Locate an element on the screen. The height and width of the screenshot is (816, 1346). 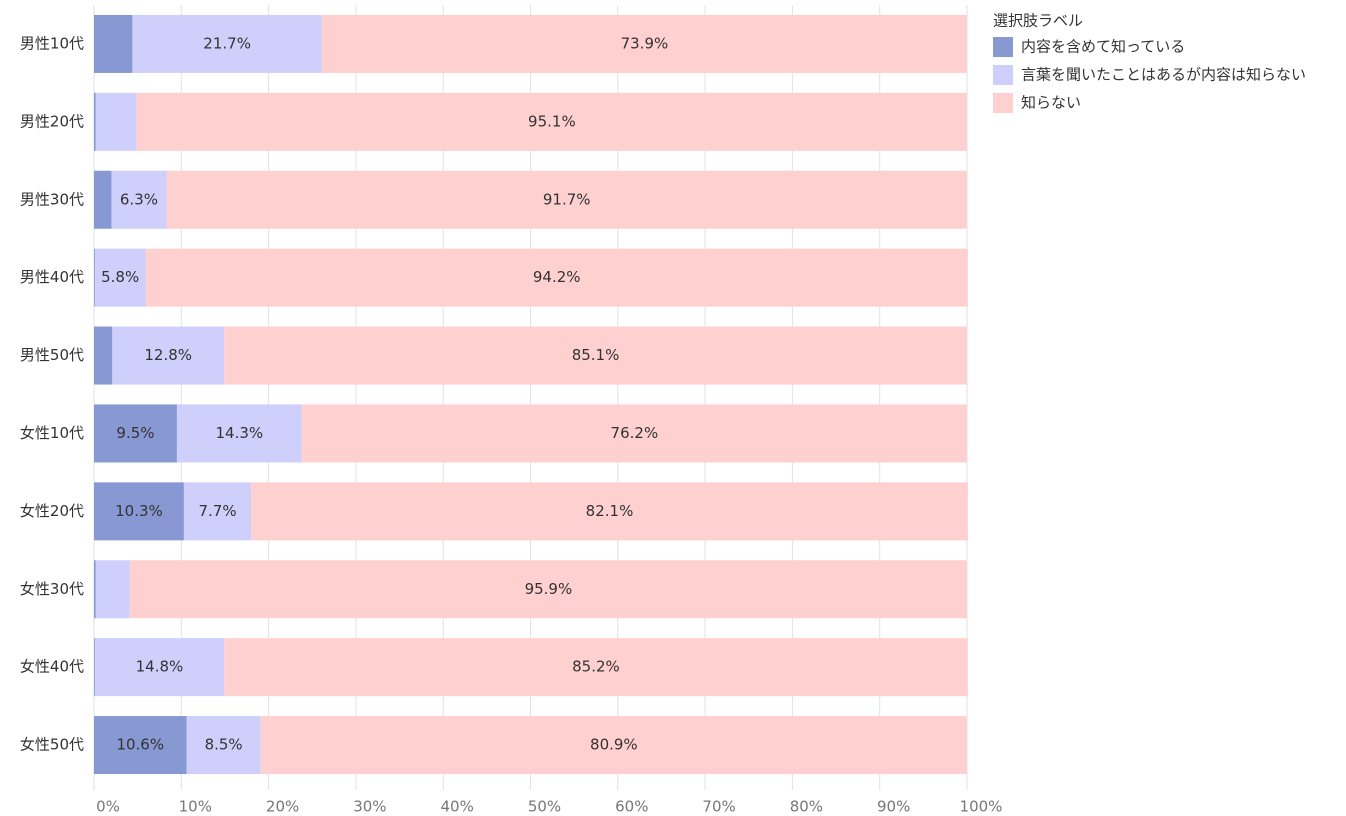
data-label: 6.3% is located at coordinates (139, 199).